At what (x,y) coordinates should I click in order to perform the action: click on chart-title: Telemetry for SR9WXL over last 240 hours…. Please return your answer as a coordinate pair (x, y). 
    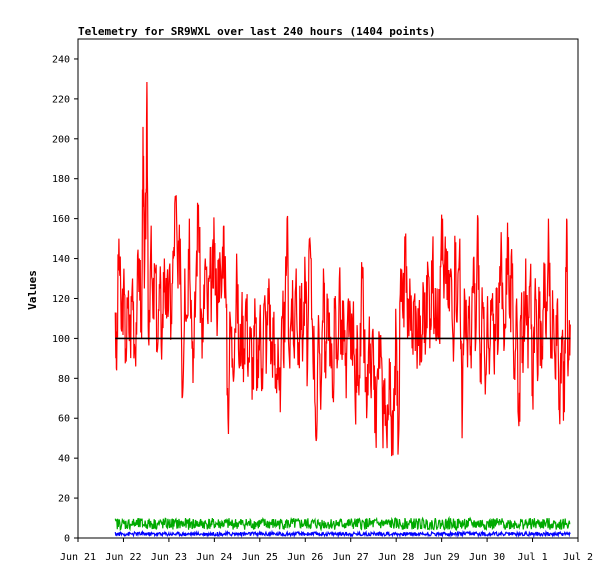
    Looking at the image, I should click on (257, 31).